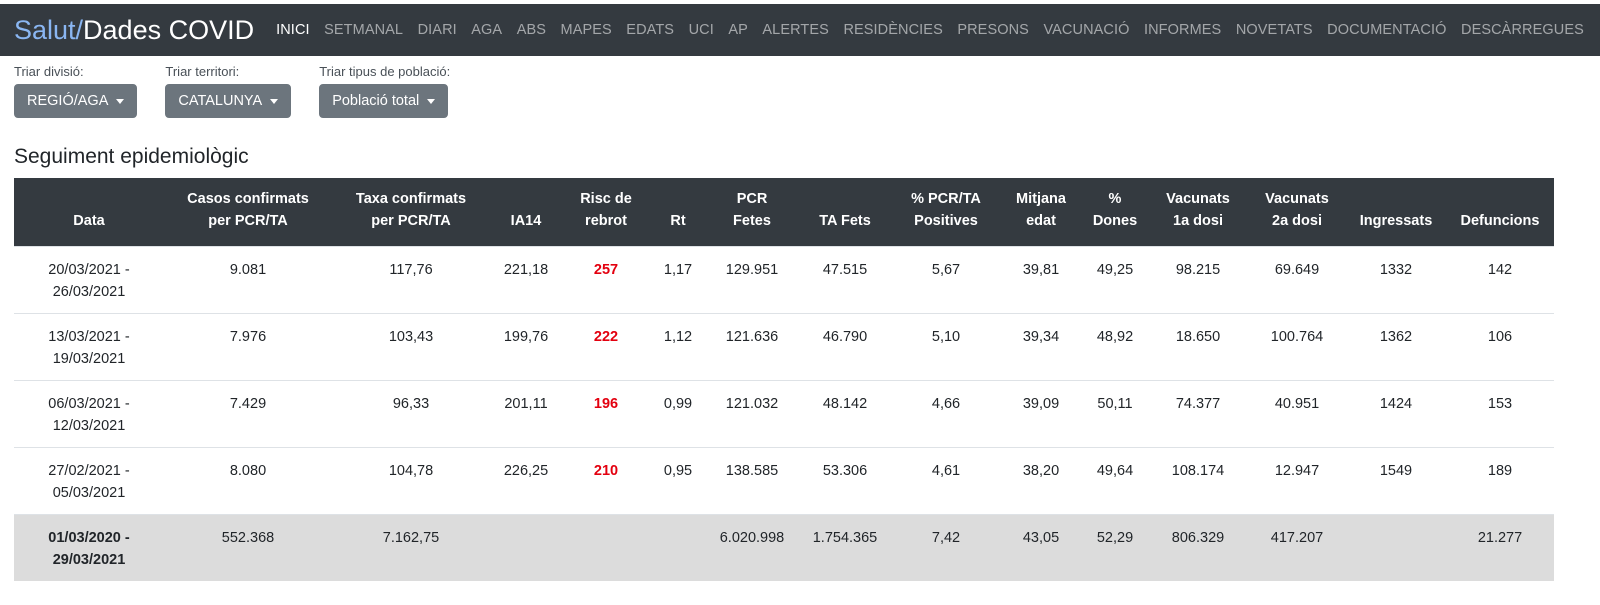  What do you see at coordinates (1041, 346) in the screenshot?
I see `table-cell: 39,34` at bounding box center [1041, 346].